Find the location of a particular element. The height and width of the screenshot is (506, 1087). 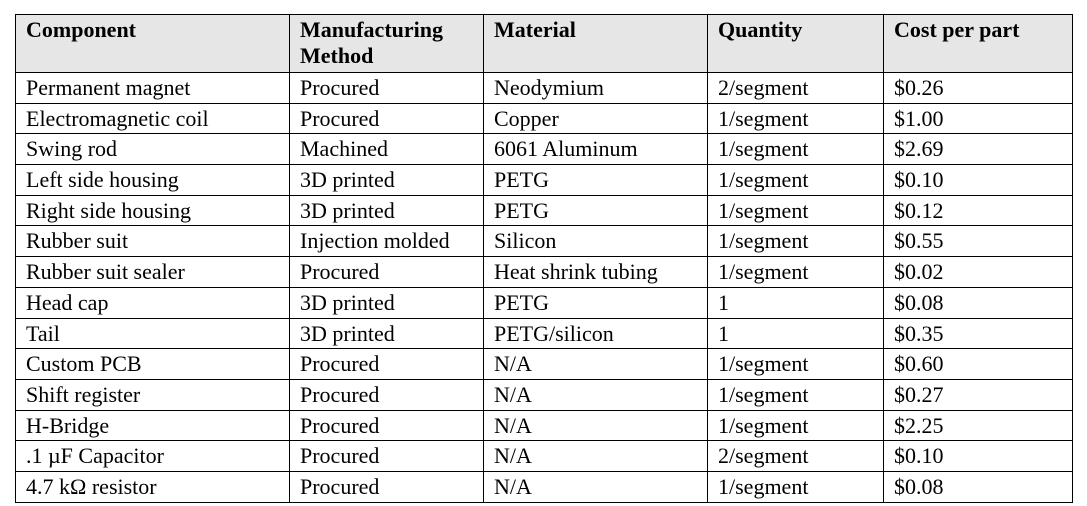

header-component: Component is located at coordinates (152, 43).